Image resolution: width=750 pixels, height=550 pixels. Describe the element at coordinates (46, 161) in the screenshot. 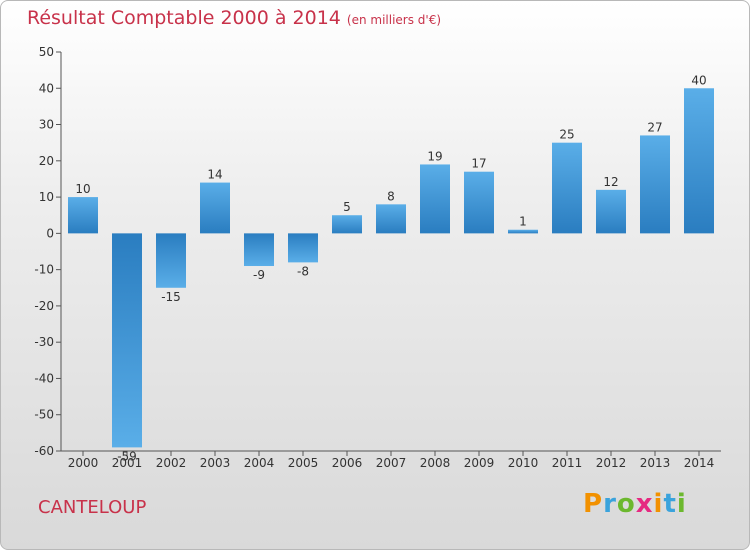

I see `y-tick-label: 20` at that location.